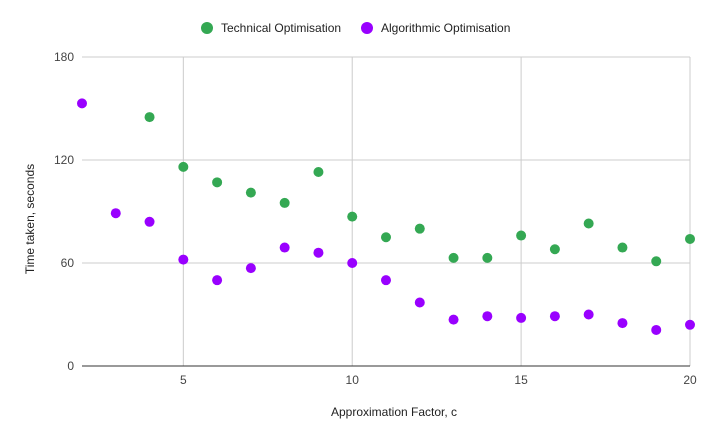 Image resolution: width=714 pixels, height=441 pixels. I want to click on legend-label-algorithmic-optimisation: Algorithmic Optimisation, so click(445, 28).